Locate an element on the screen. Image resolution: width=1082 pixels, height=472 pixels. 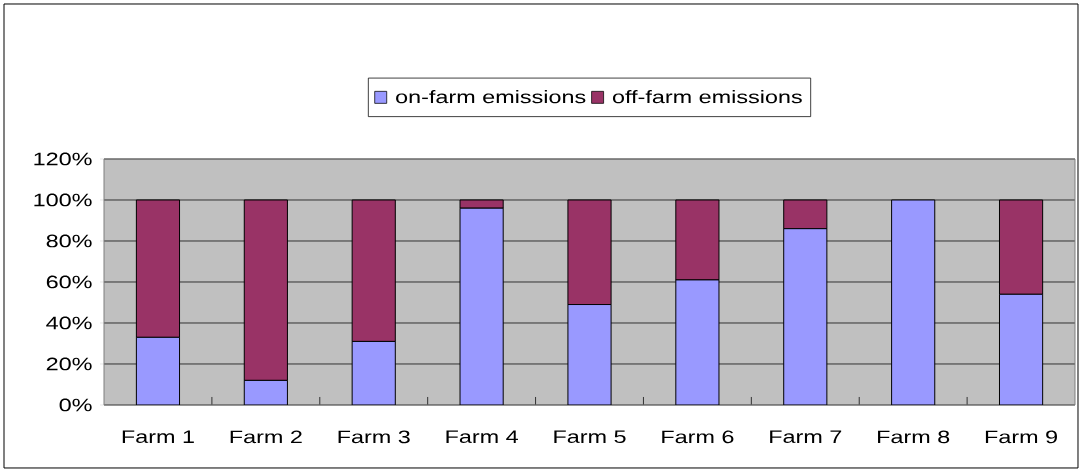
y-tick-label: 80% is located at coordinates (69, 241).